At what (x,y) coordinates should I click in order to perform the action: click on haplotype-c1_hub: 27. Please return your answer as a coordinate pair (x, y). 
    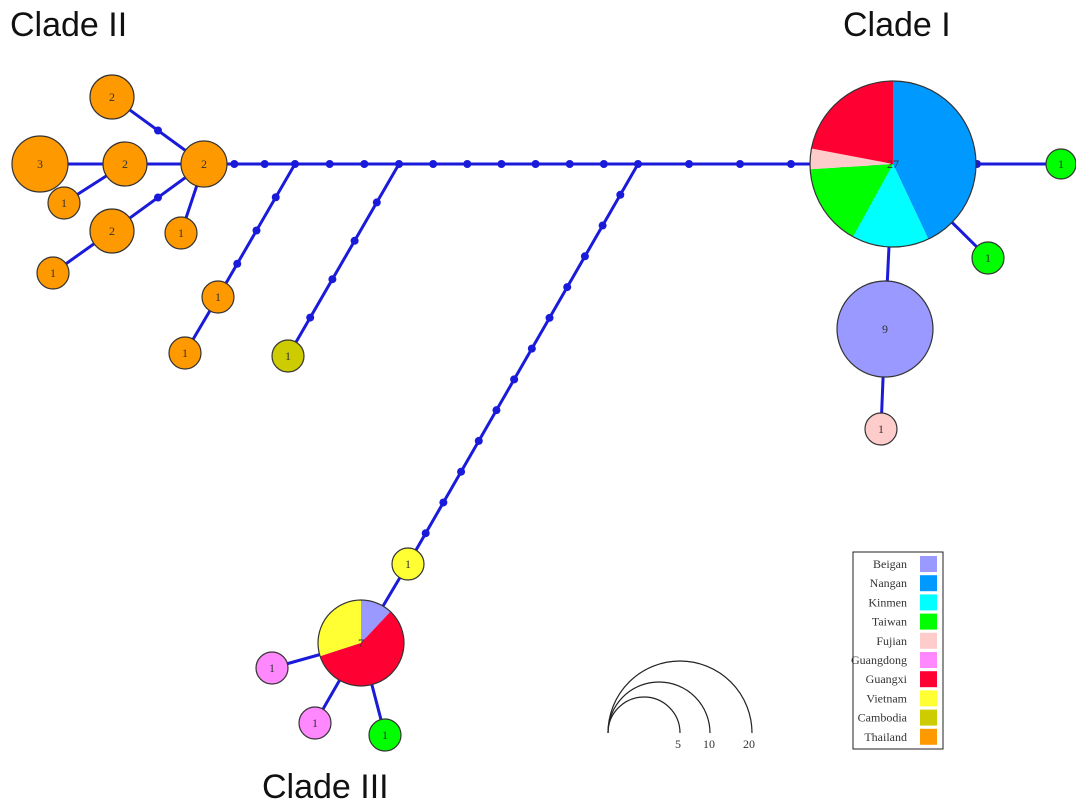
    Looking at the image, I should click on (893, 164).